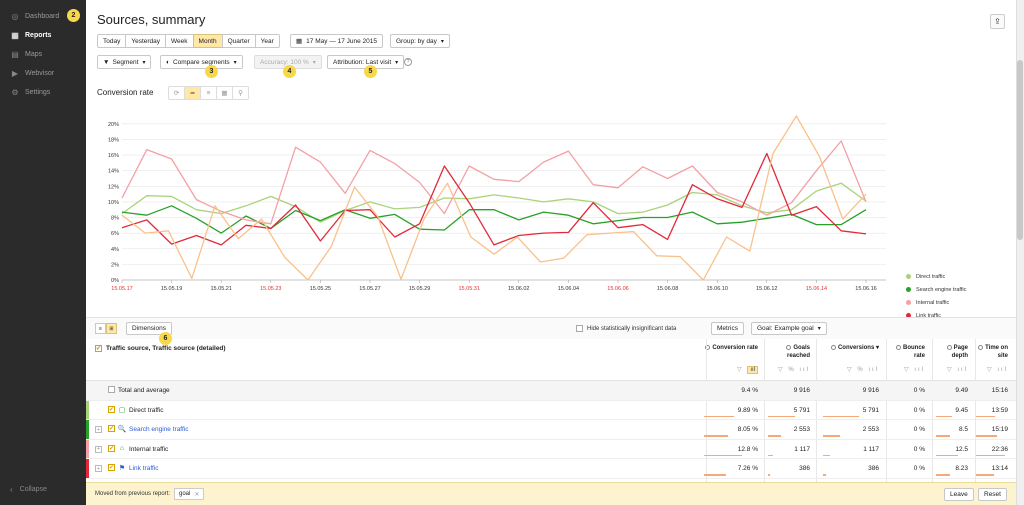 The image size is (1024, 505). What do you see at coordinates (100, 328) in the screenshot?
I see `list-view-button: ≡` at bounding box center [100, 328].